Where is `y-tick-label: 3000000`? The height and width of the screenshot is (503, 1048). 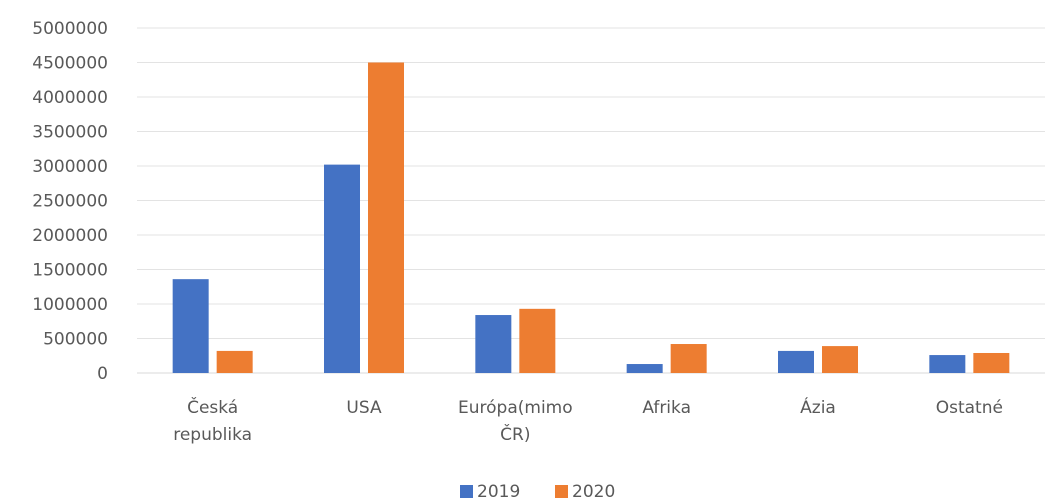 y-tick-label: 3000000 is located at coordinates (70, 167).